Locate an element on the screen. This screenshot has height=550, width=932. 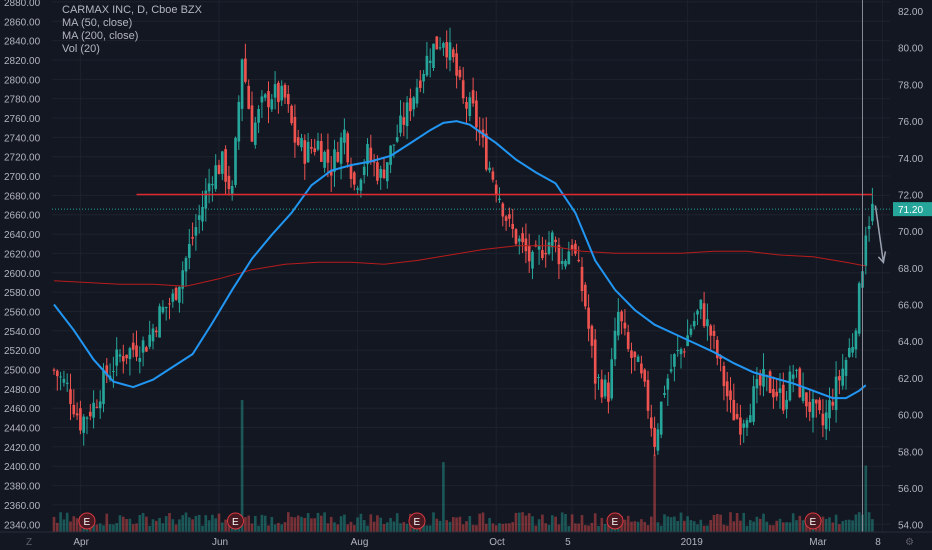
left-axis-tick-label: 2340.00 is located at coordinates (22, 525).